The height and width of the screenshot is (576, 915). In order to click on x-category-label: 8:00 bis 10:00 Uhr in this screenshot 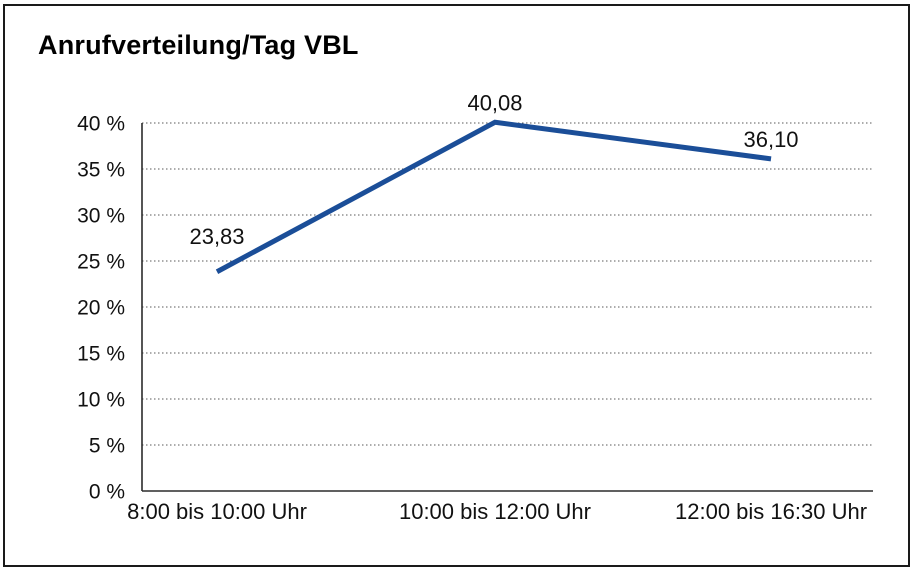, I will do `click(217, 511)`.